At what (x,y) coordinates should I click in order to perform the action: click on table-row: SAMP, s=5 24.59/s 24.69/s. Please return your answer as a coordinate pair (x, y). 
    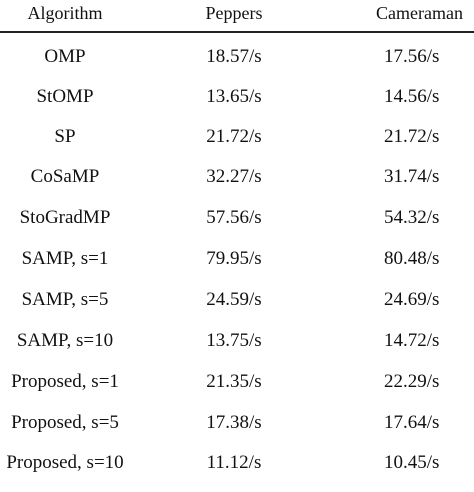
    Looking at the image, I should click on (237, 309).